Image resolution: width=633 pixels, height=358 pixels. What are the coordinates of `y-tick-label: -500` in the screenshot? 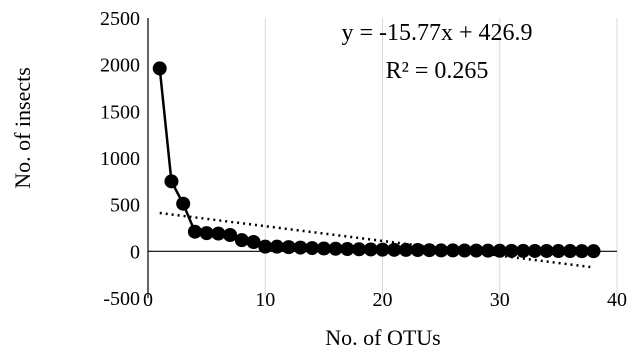 It's located at (121, 299).